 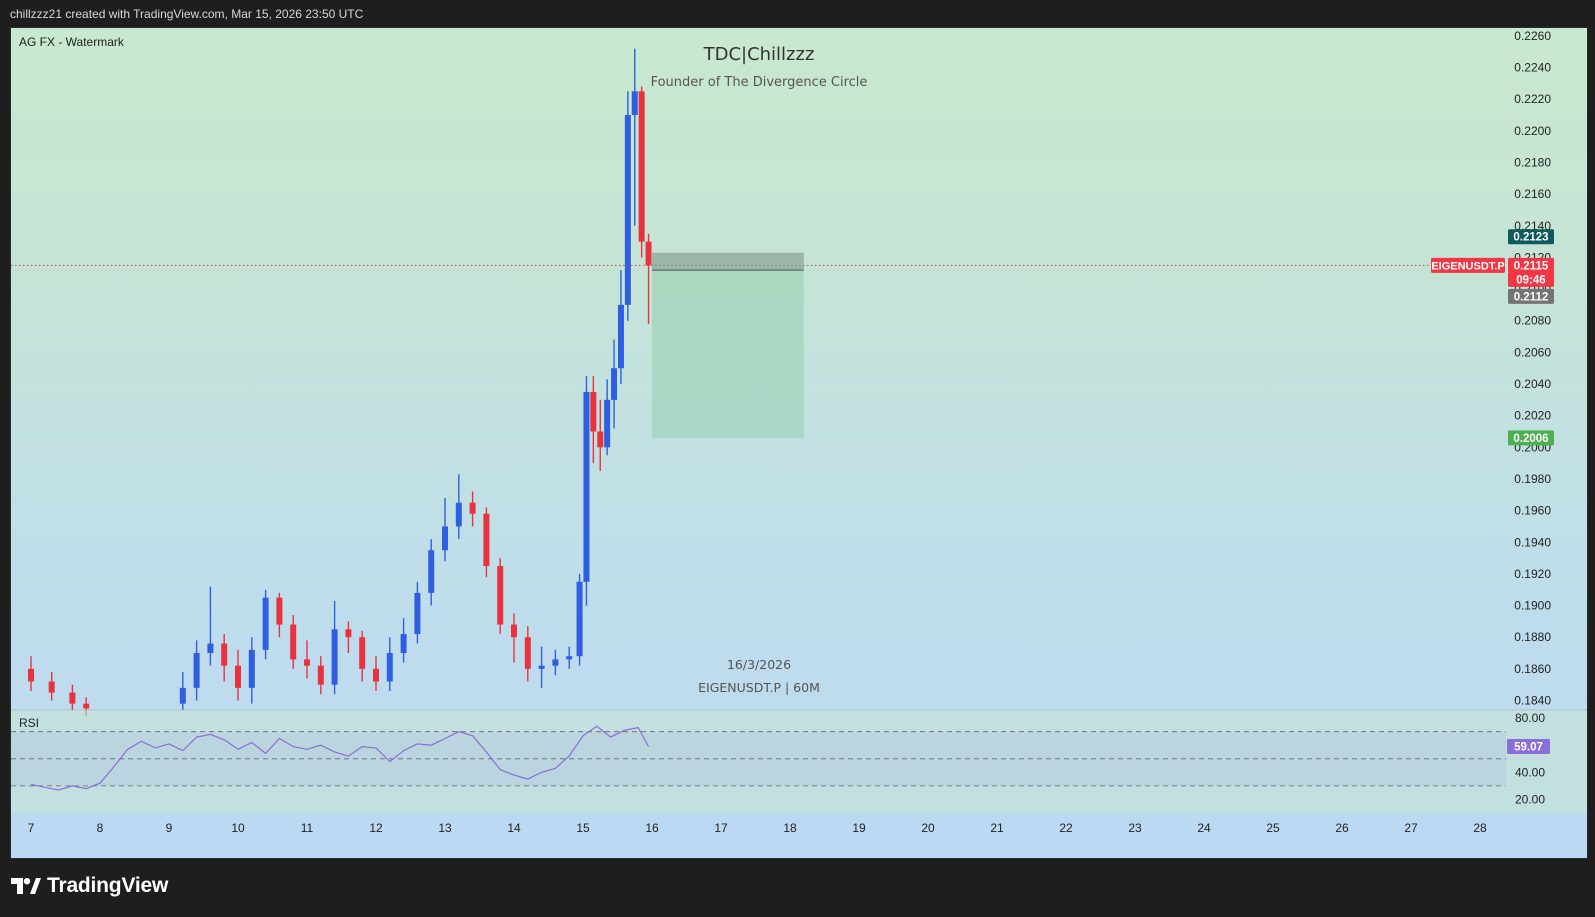 What do you see at coordinates (1532, 321) in the screenshot?
I see `price-tick-label: 0.2080` at bounding box center [1532, 321].